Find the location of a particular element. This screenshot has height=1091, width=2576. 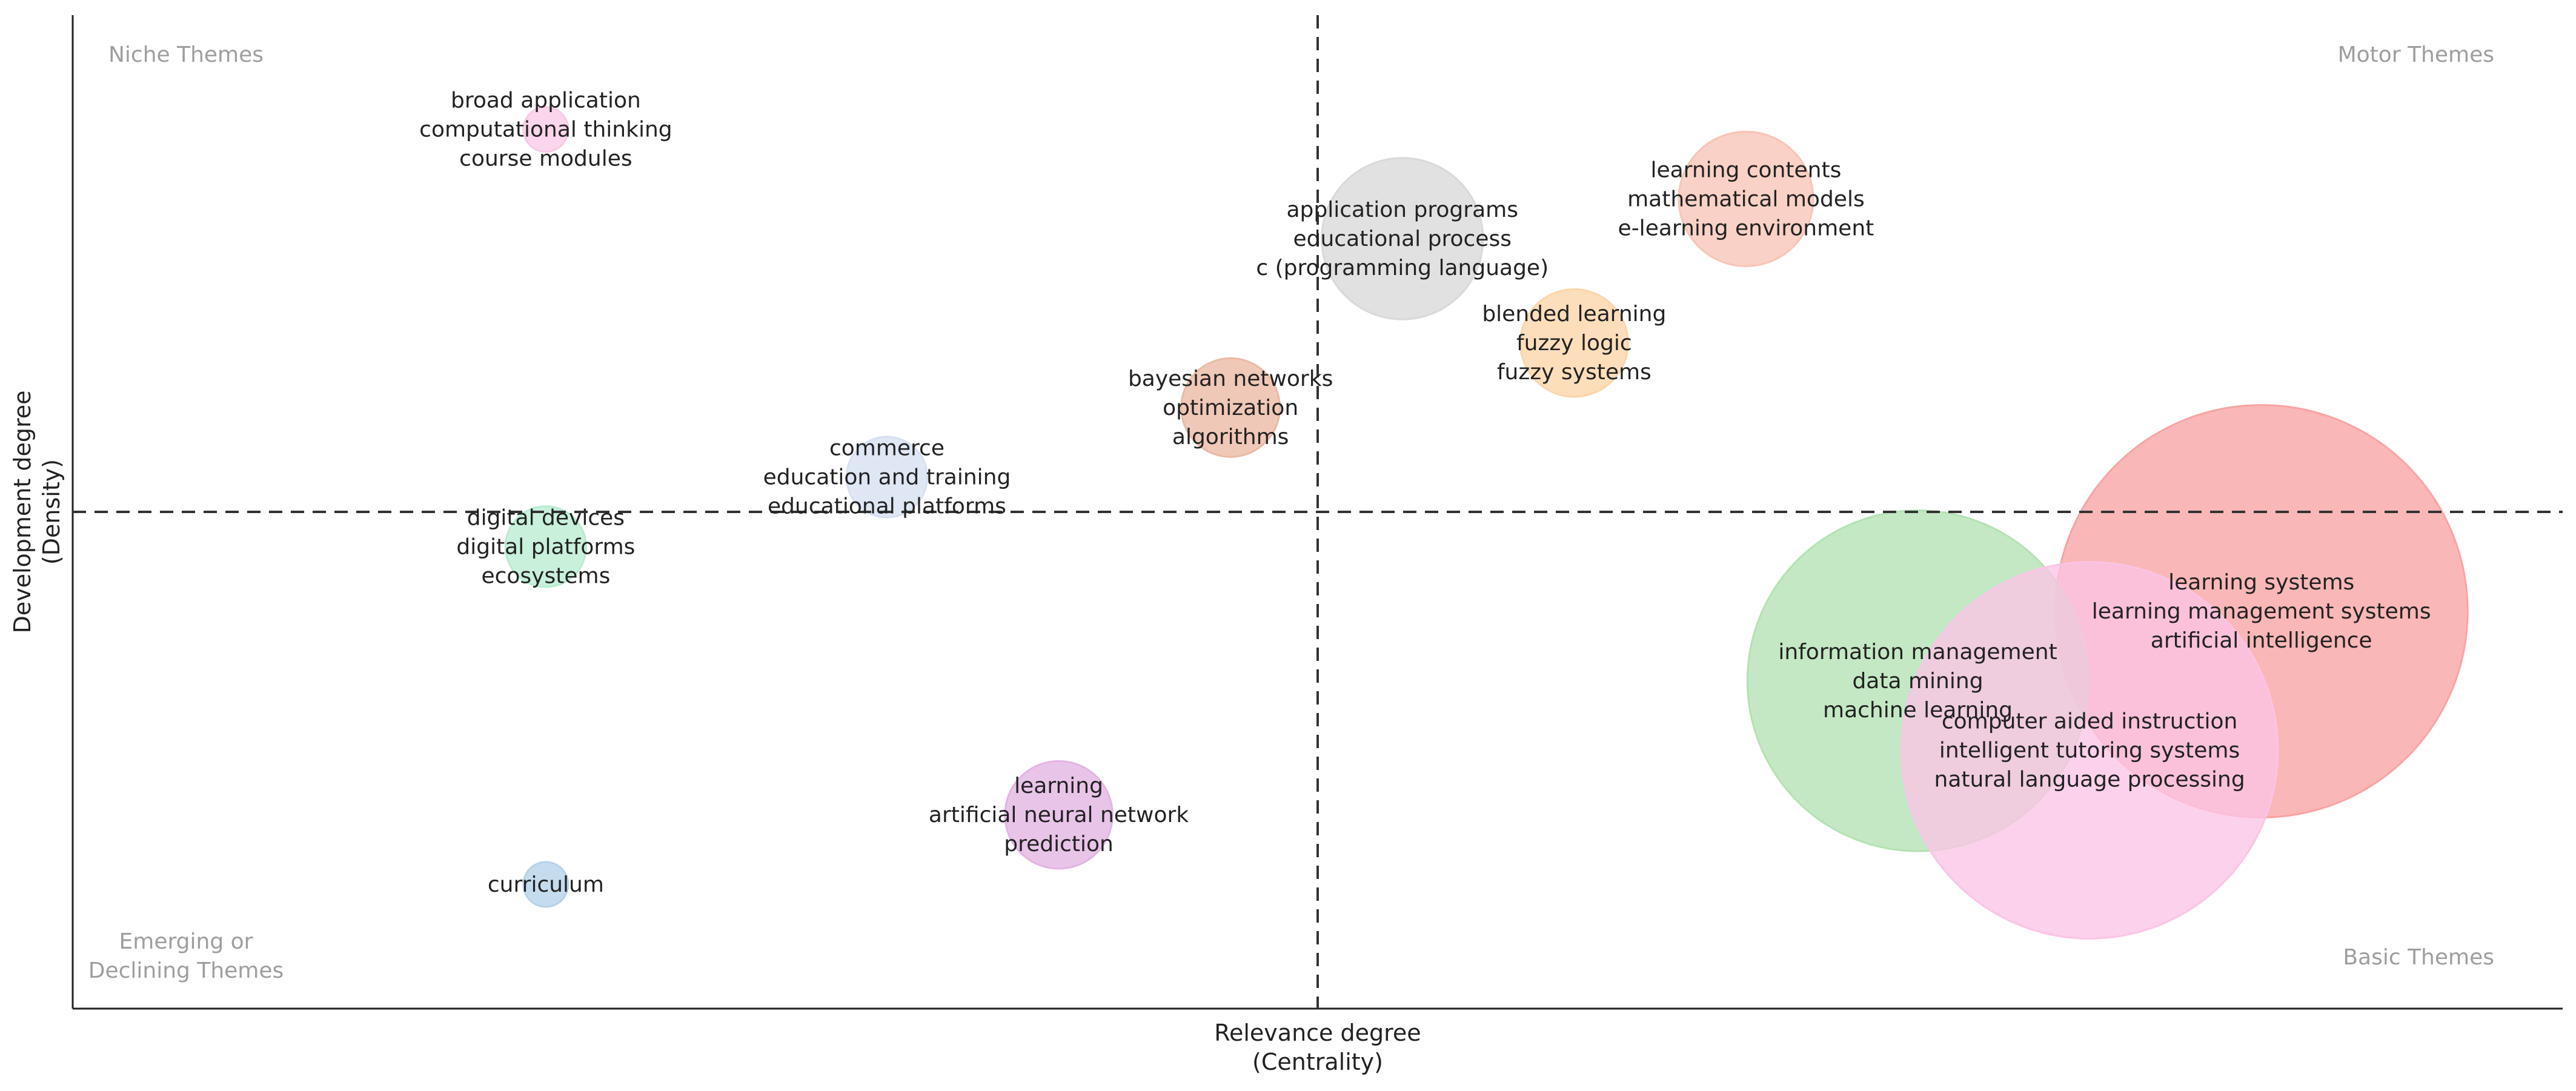

bubble-label-line: data mining is located at coordinates (1917, 682).